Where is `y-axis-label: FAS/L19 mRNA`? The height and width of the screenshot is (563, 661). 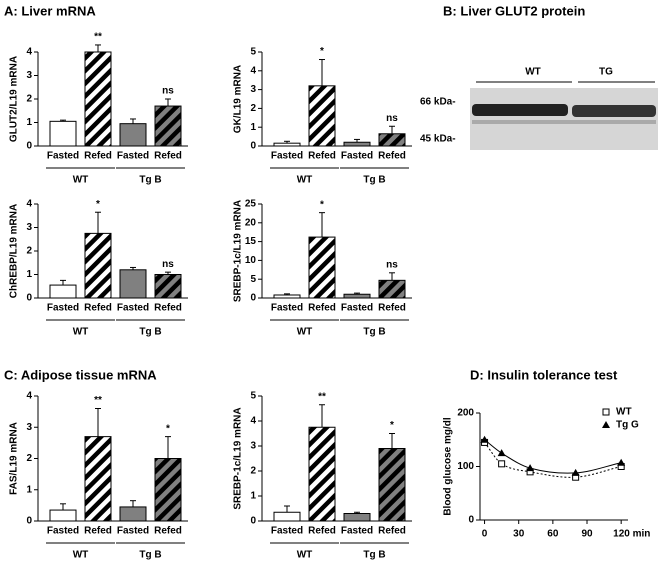
y-axis-label: FAS/L19 mRNA is located at coordinates (14, 458).